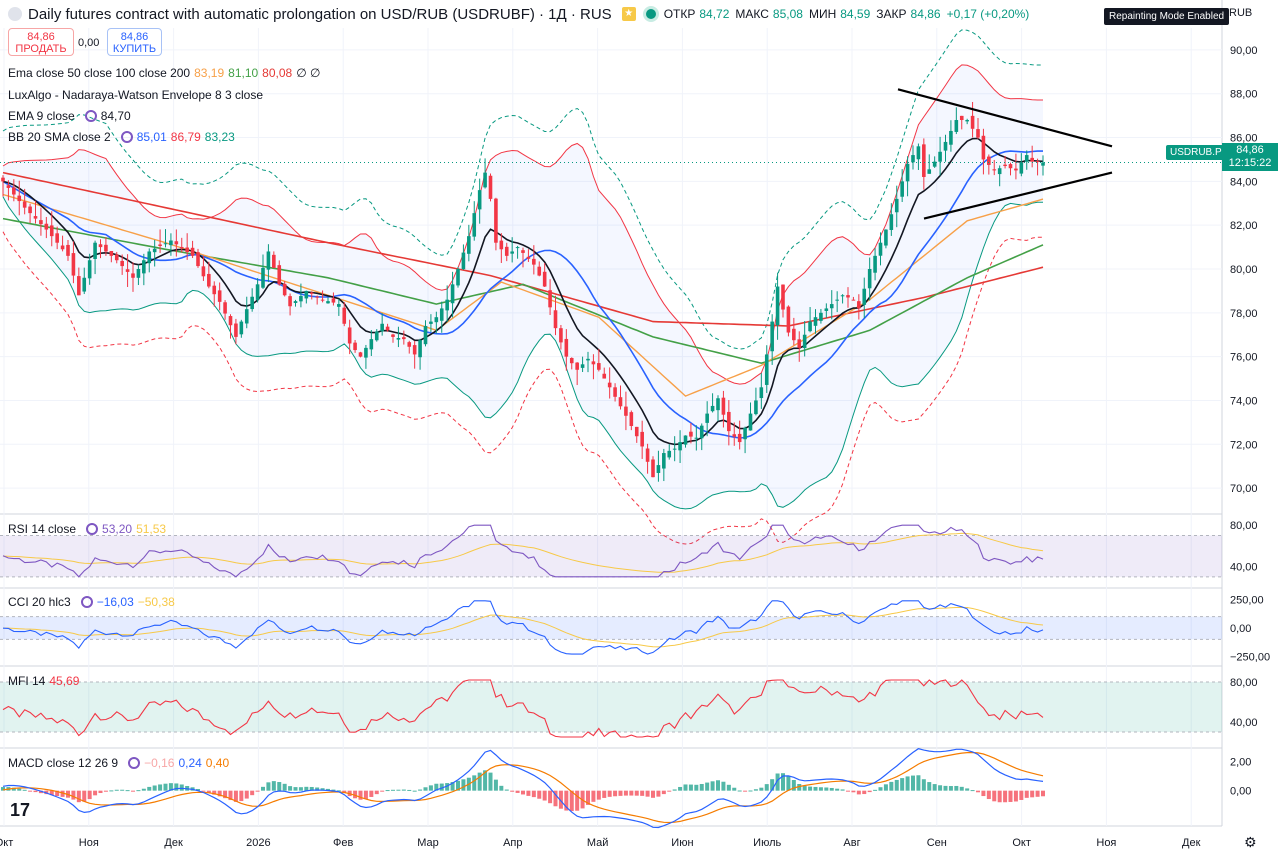  What do you see at coordinates (822, 14) in the screenshot?
I see `low-label: МИН` at bounding box center [822, 14].